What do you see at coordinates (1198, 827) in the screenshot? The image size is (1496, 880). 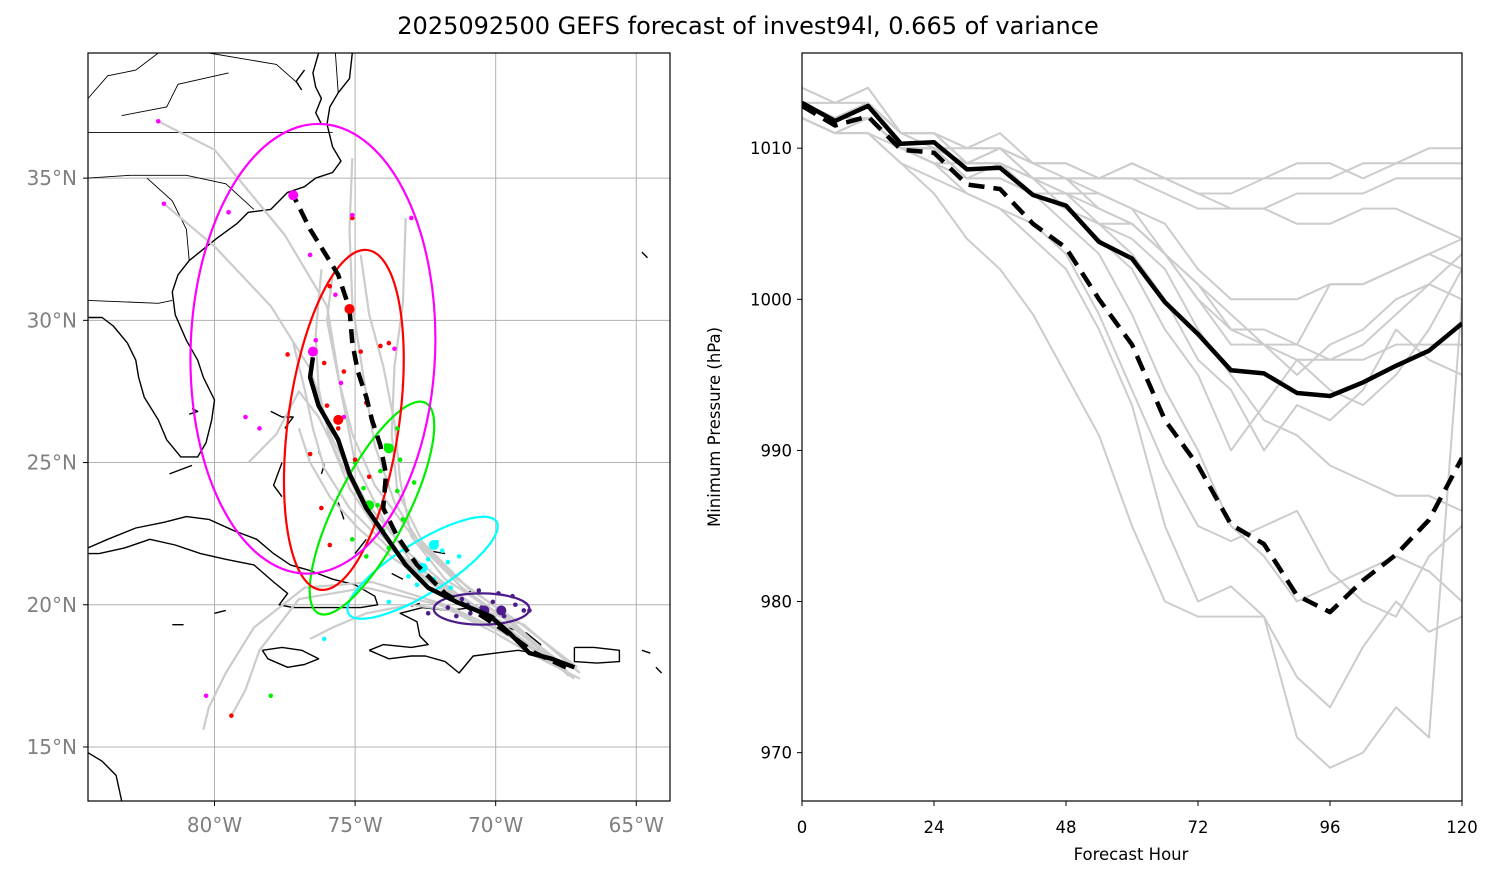 I see `hour-tick-label: 72` at bounding box center [1198, 827].